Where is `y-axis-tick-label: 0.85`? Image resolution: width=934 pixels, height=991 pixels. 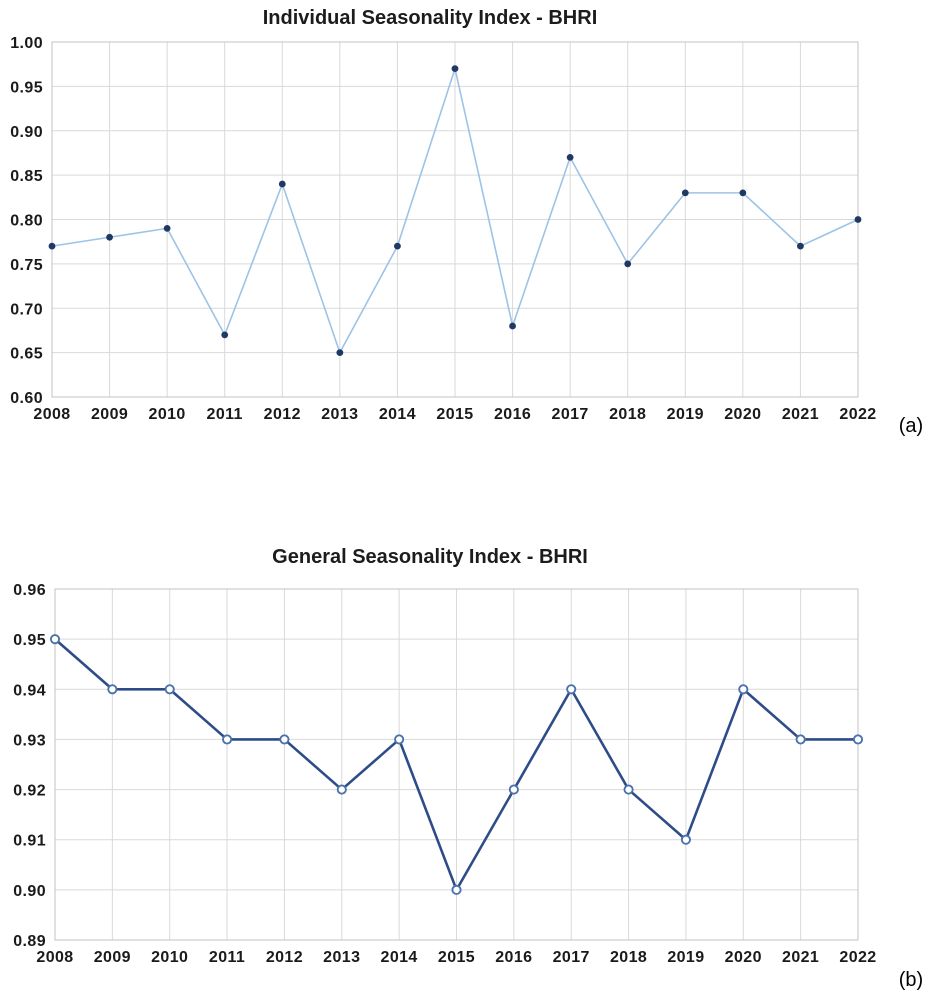 y-axis-tick-label: 0.85 is located at coordinates (26, 176).